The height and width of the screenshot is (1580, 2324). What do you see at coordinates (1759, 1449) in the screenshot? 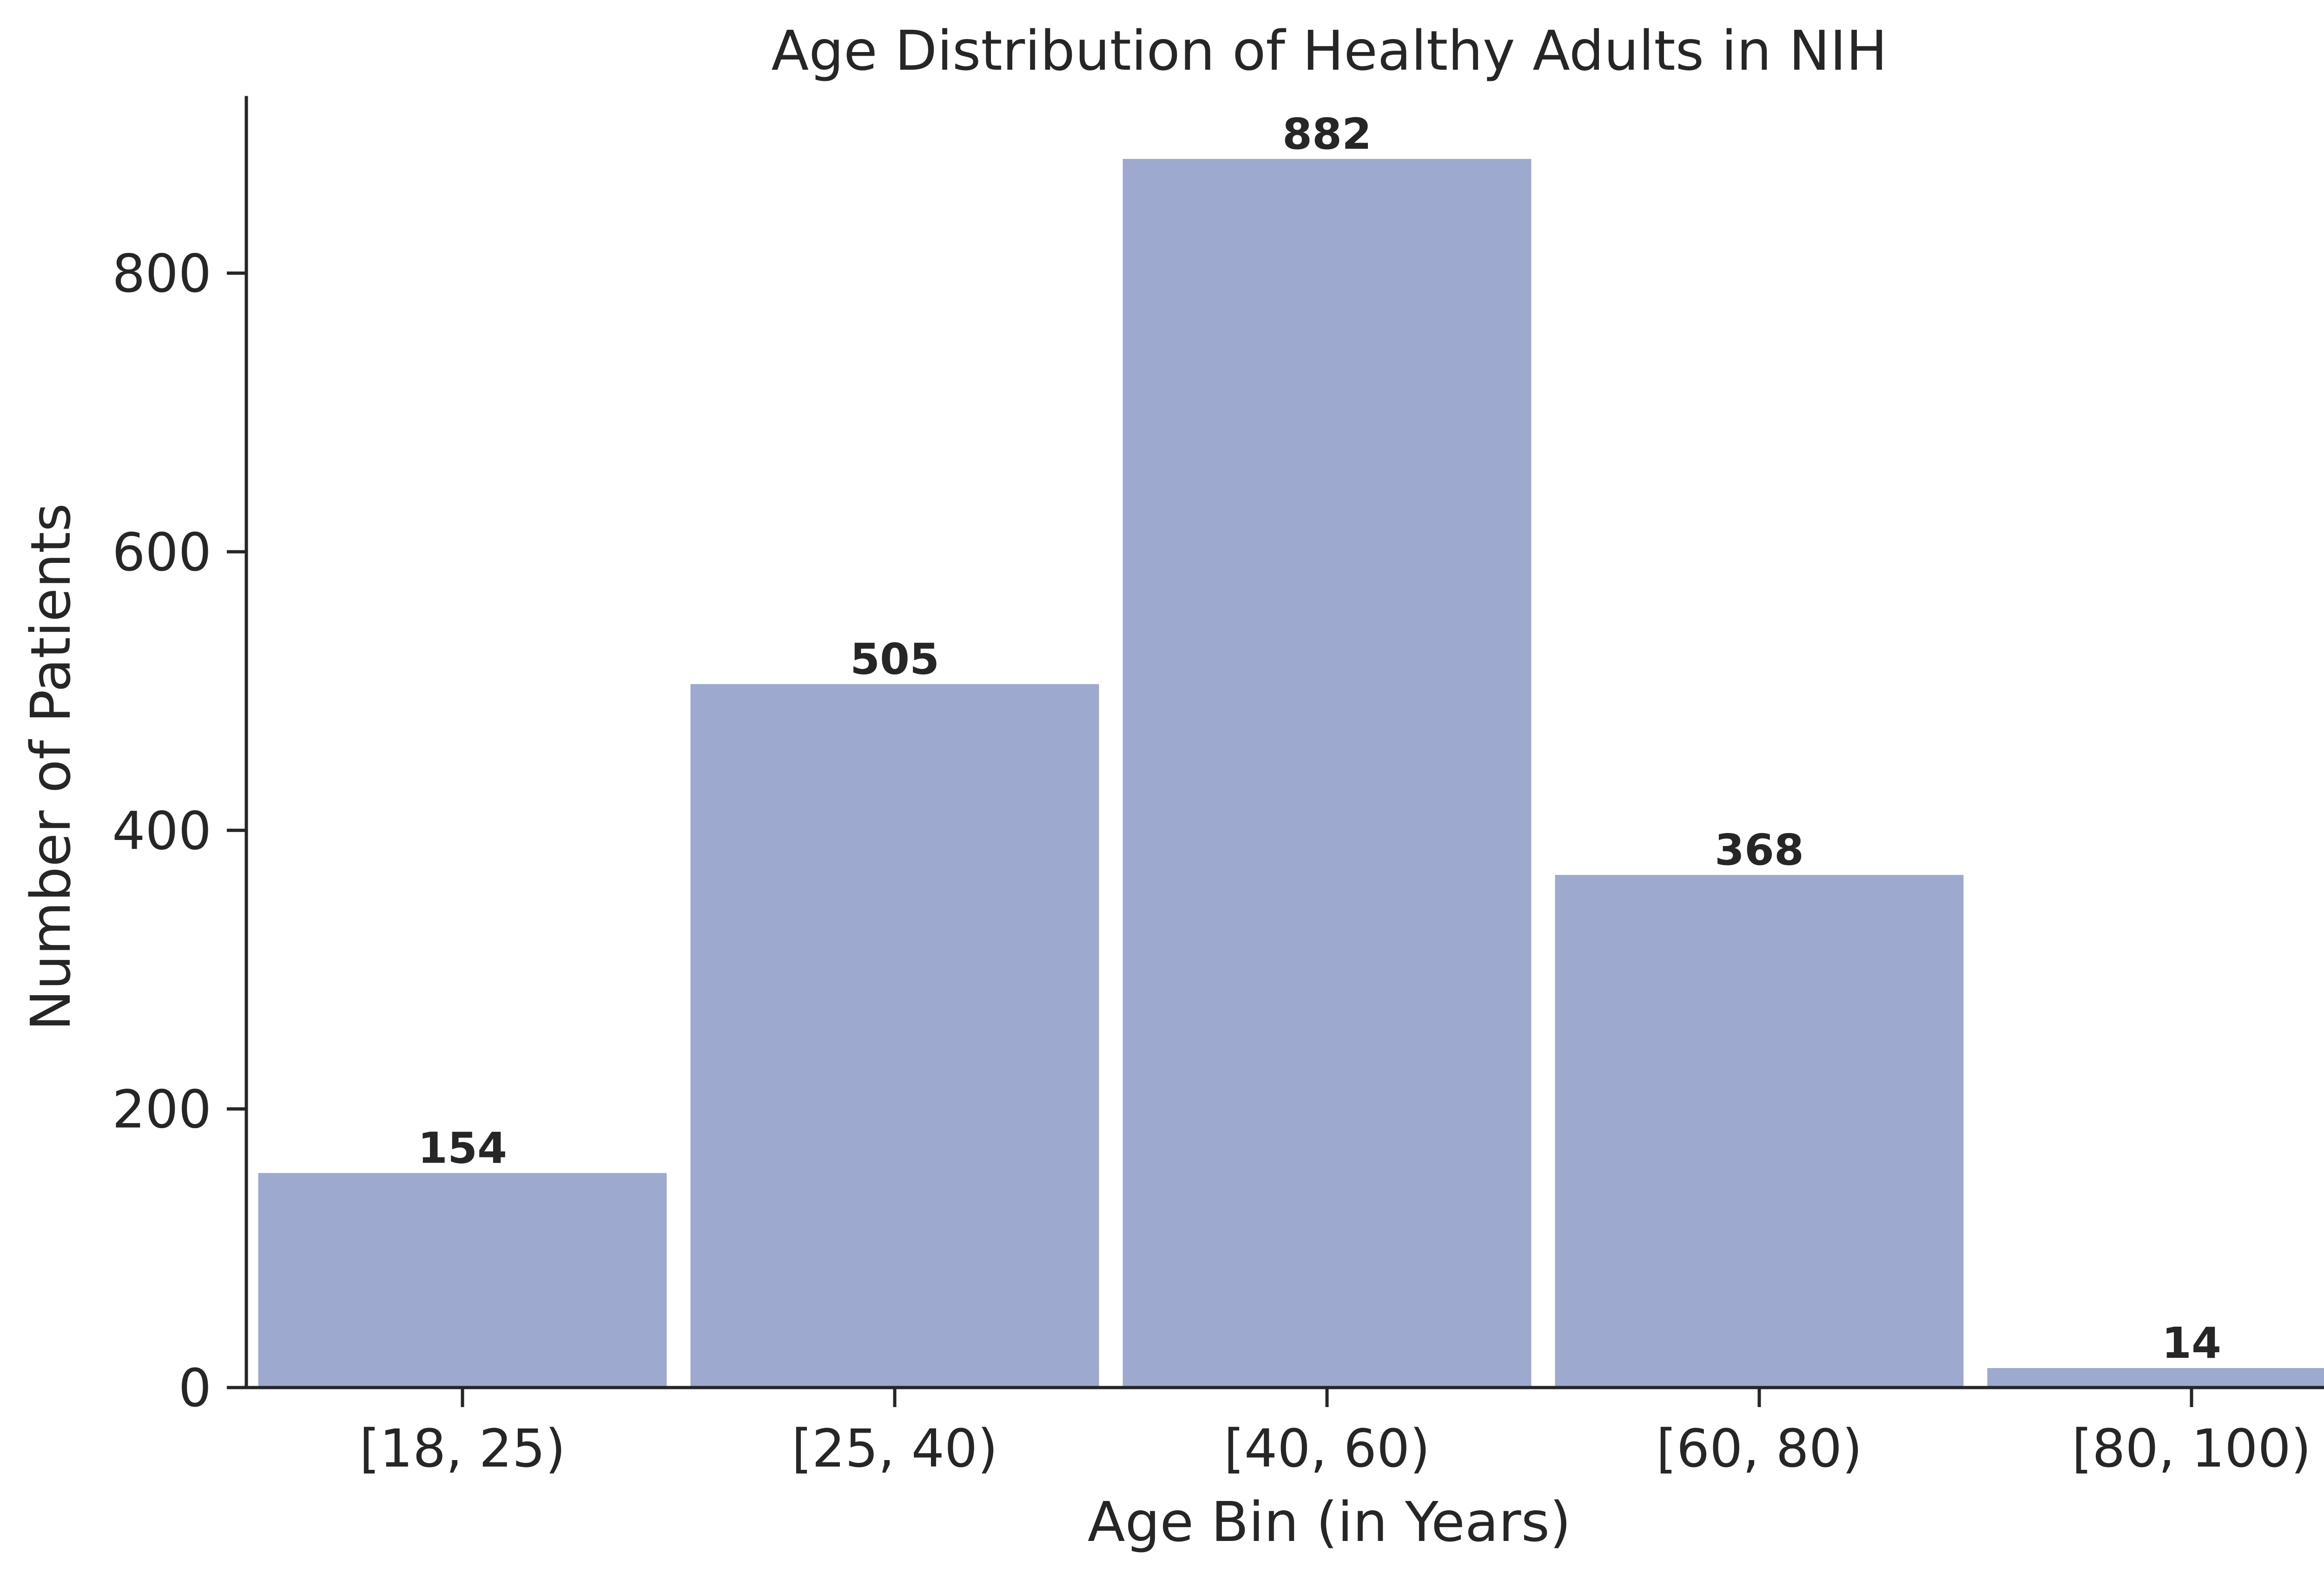
I see `x-tick-label: [60, 80)` at bounding box center [1759, 1449].